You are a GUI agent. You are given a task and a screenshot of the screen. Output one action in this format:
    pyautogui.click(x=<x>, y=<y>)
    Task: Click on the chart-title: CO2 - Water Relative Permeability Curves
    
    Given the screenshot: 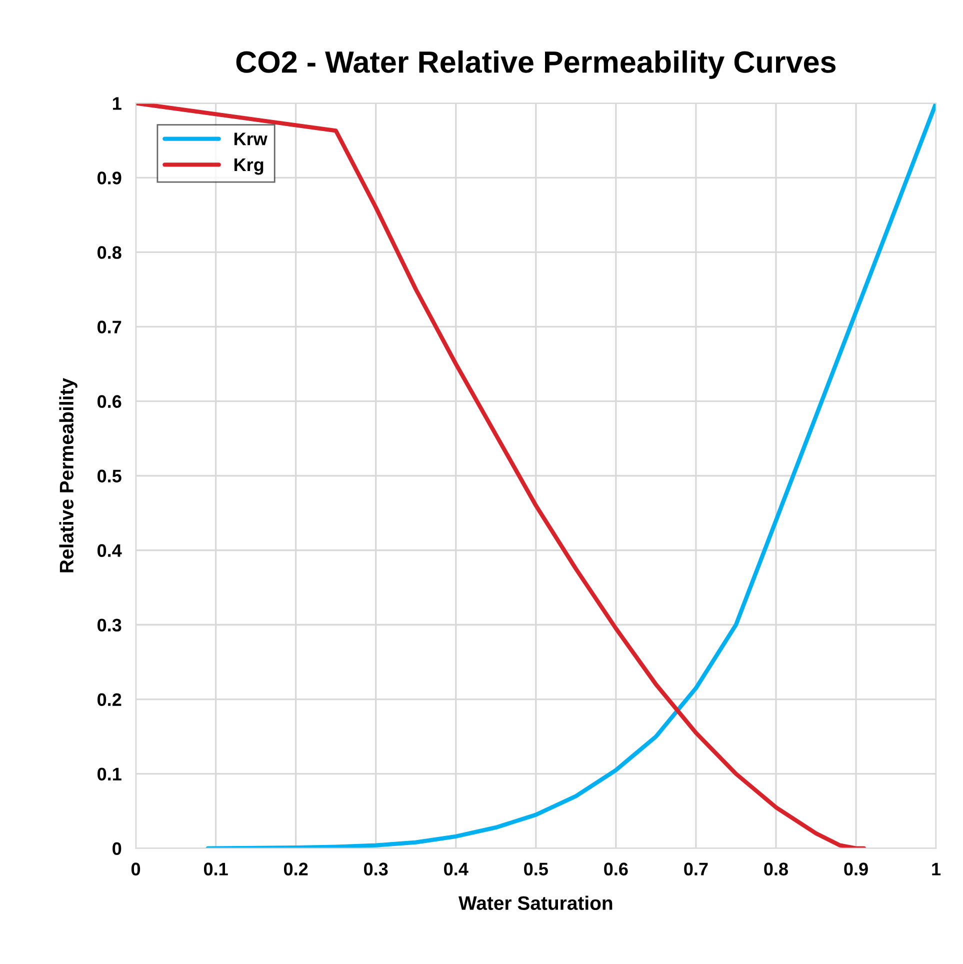 What is the action you would take?
    pyautogui.click(x=536, y=64)
    